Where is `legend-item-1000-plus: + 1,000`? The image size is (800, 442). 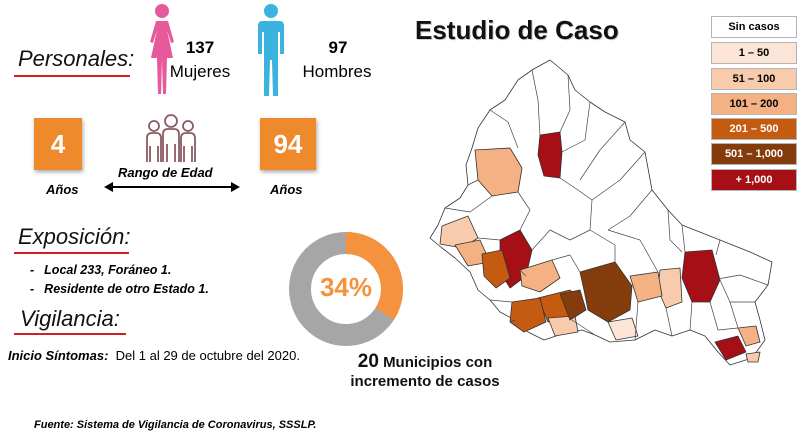 legend-item-1000-plus: + 1,000 is located at coordinates (754, 180).